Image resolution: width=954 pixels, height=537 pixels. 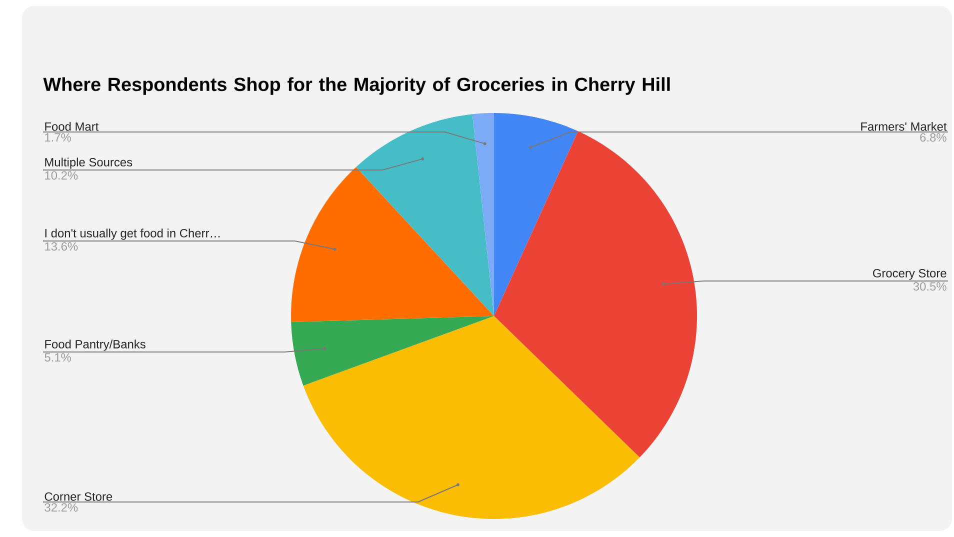 I want to click on slice-label: Food Pantry/Banks, so click(x=95, y=345).